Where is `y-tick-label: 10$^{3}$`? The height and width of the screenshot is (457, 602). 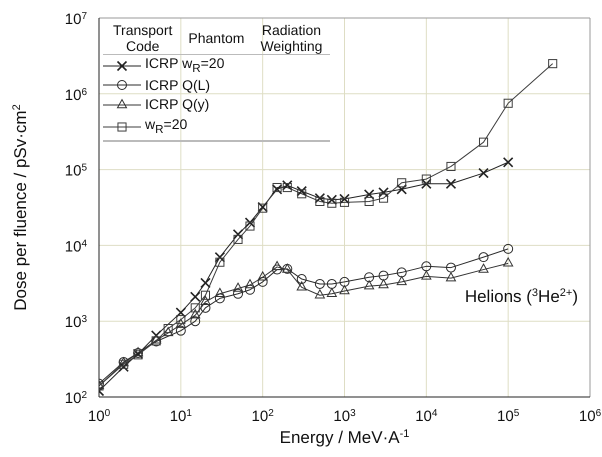 y-tick-label: 10$^{3}$ is located at coordinates (76, 323).